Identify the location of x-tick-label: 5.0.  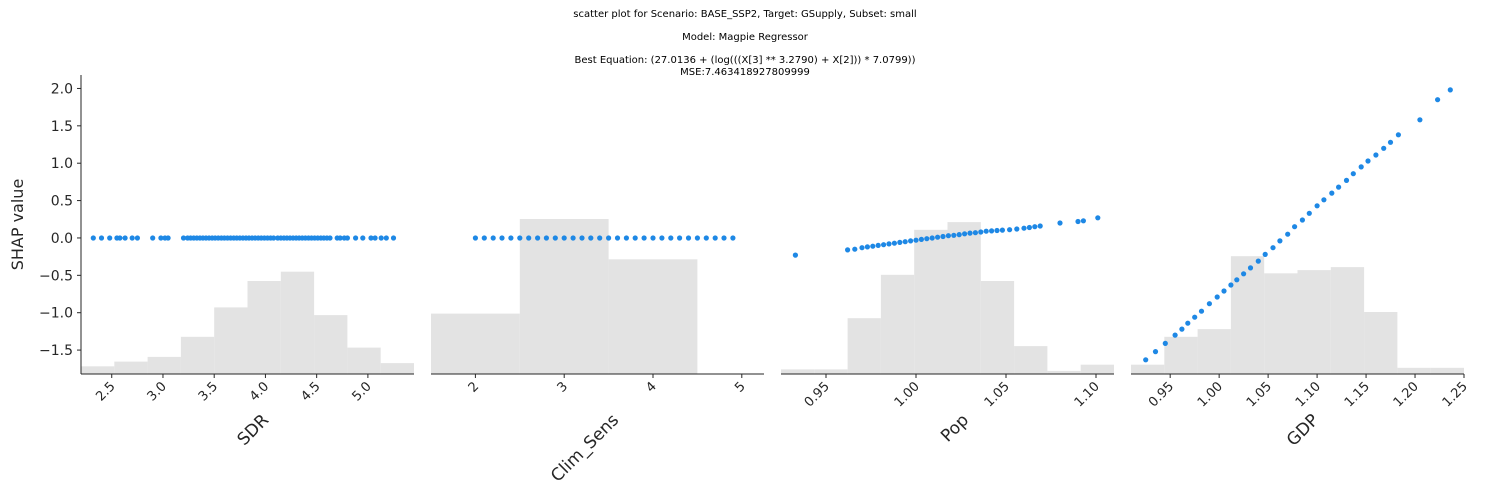
(361, 391).